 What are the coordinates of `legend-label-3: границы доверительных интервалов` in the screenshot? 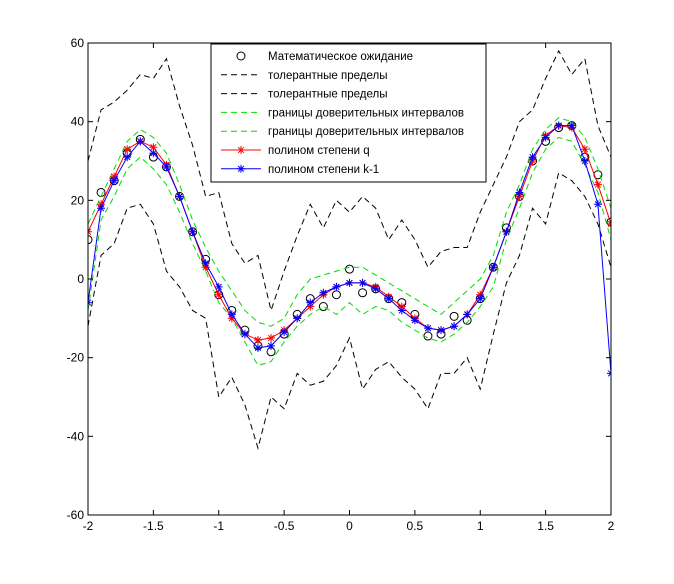 It's located at (366, 113).